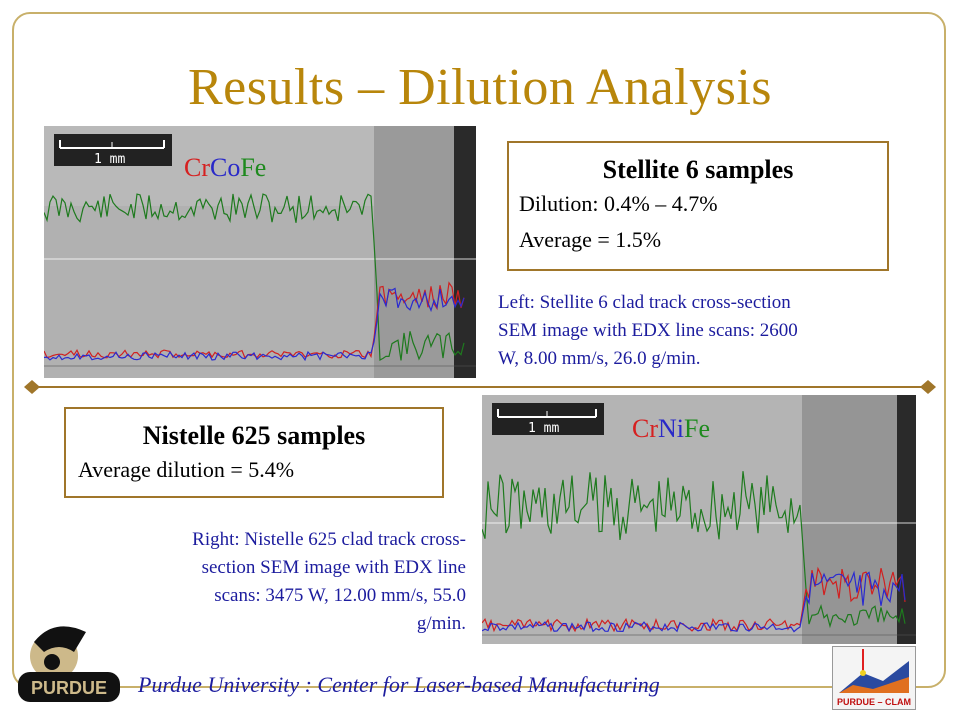 The width and height of the screenshot is (960, 720). I want to click on element-label-group: CrNiFe, so click(671, 428).